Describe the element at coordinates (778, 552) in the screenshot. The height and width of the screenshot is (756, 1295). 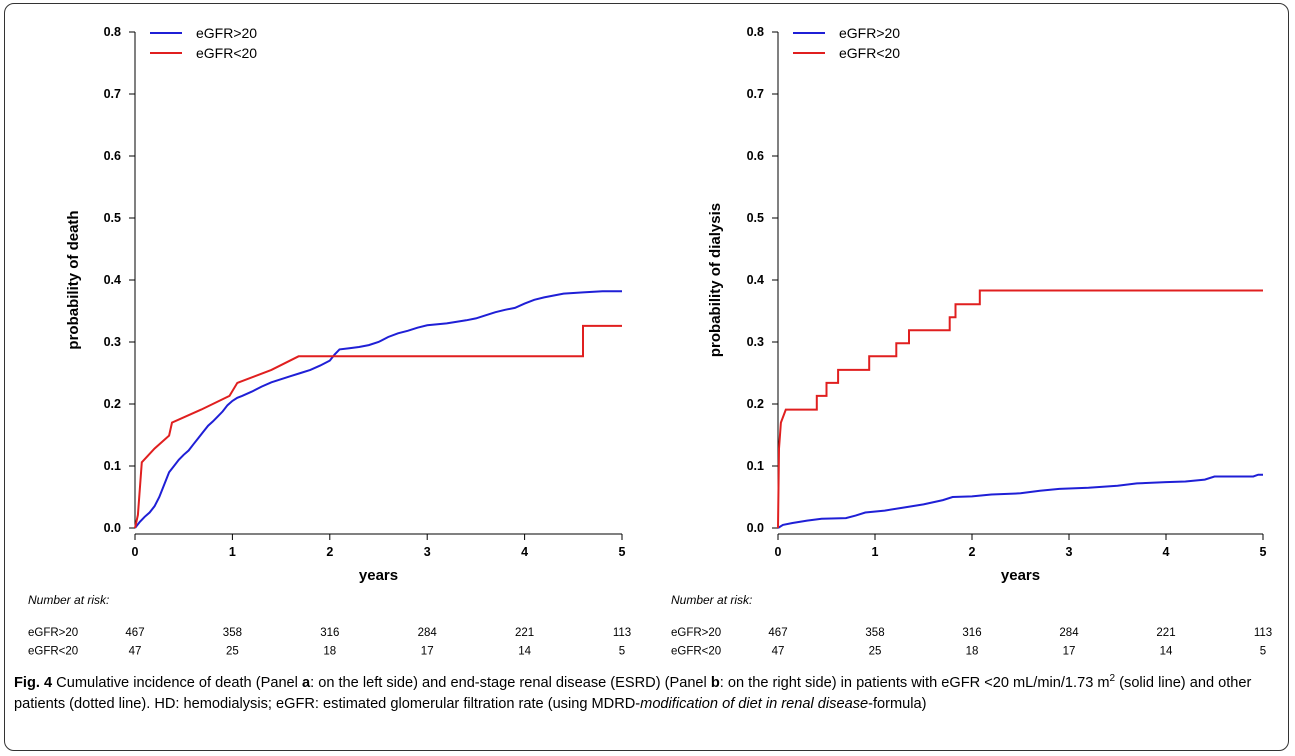
I see `panel-b-x-tick-label: 0` at that location.